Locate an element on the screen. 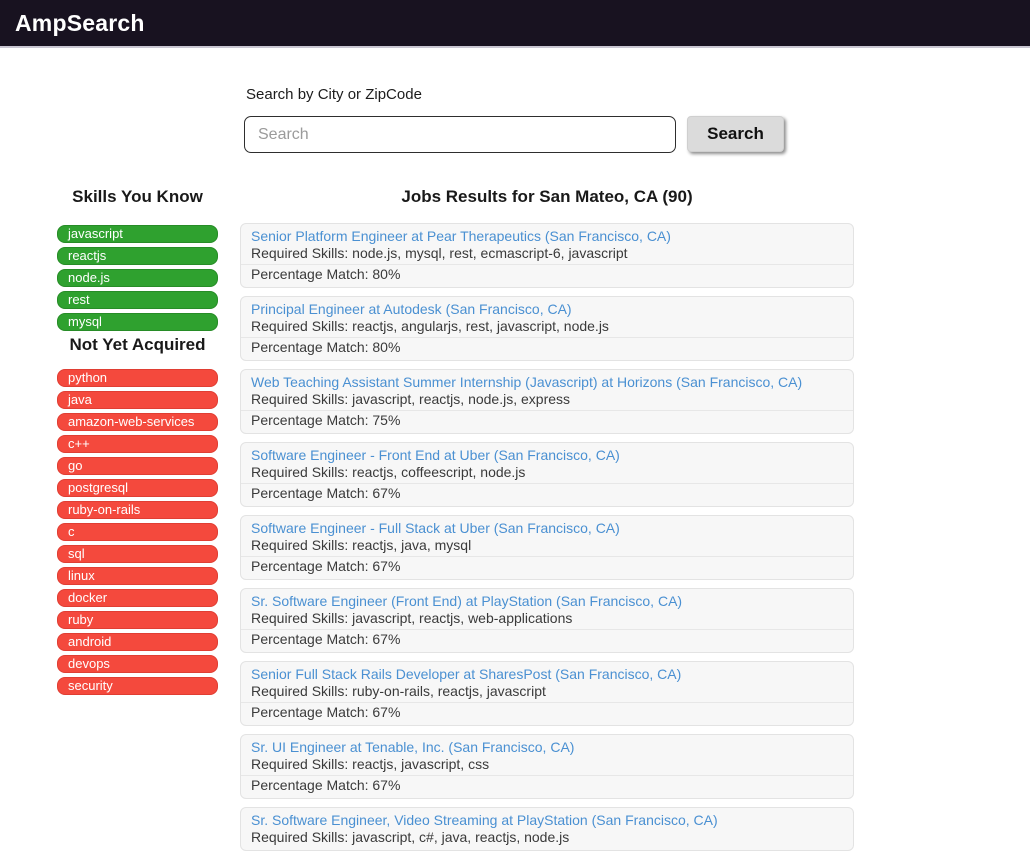 Image resolution: width=1030 pixels, height=859 pixels. skill-tag: rest is located at coordinates (137, 300).